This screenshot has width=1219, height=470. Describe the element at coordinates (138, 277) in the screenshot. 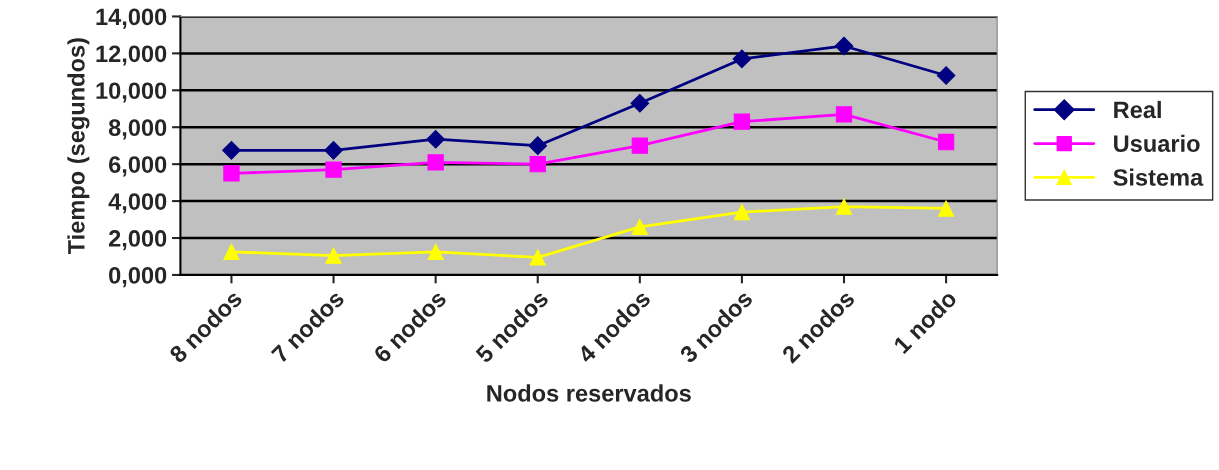

I see `y-tick-label: 0,000` at that location.